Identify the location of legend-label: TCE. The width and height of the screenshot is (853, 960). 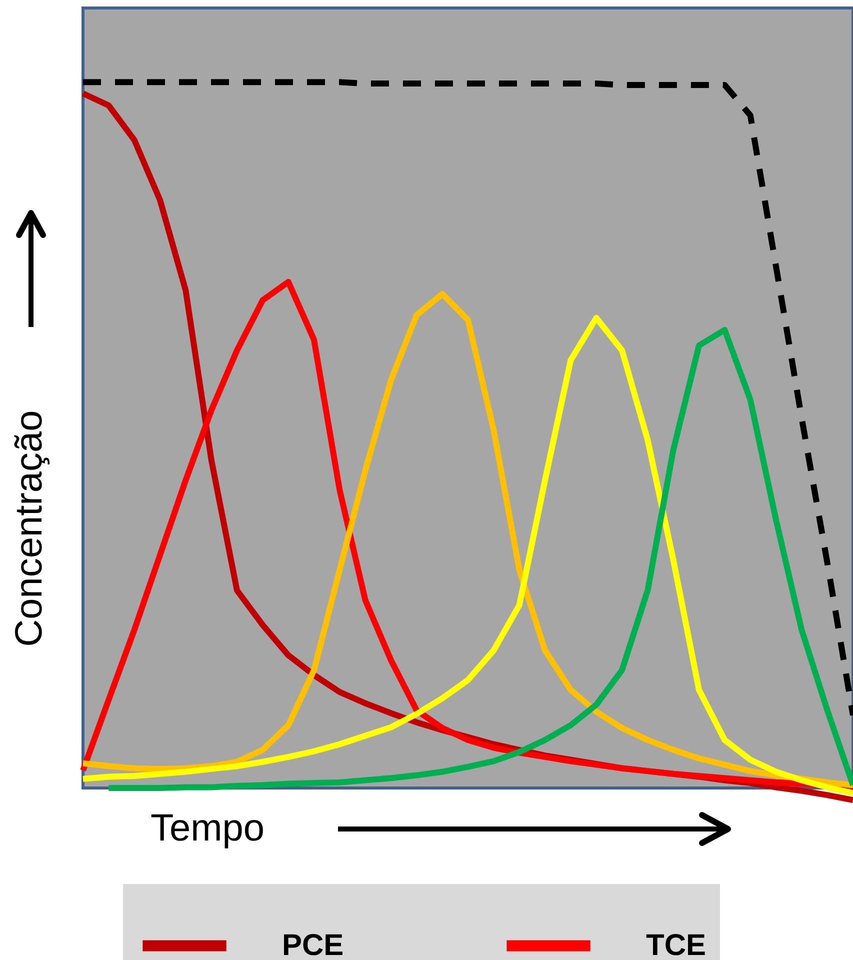
(676, 944).